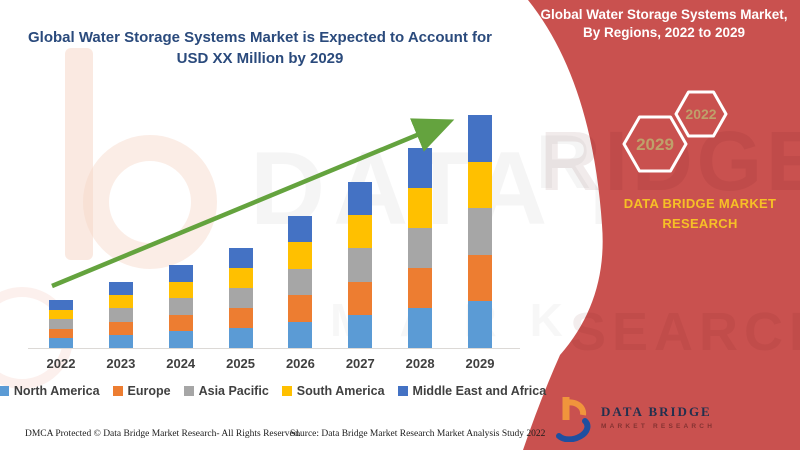 This screenshot has height=450, width=800. Describe the element at coordinates (188, 391) in the screenshot. I see `legend-swatch-asia-pacific` at that location.